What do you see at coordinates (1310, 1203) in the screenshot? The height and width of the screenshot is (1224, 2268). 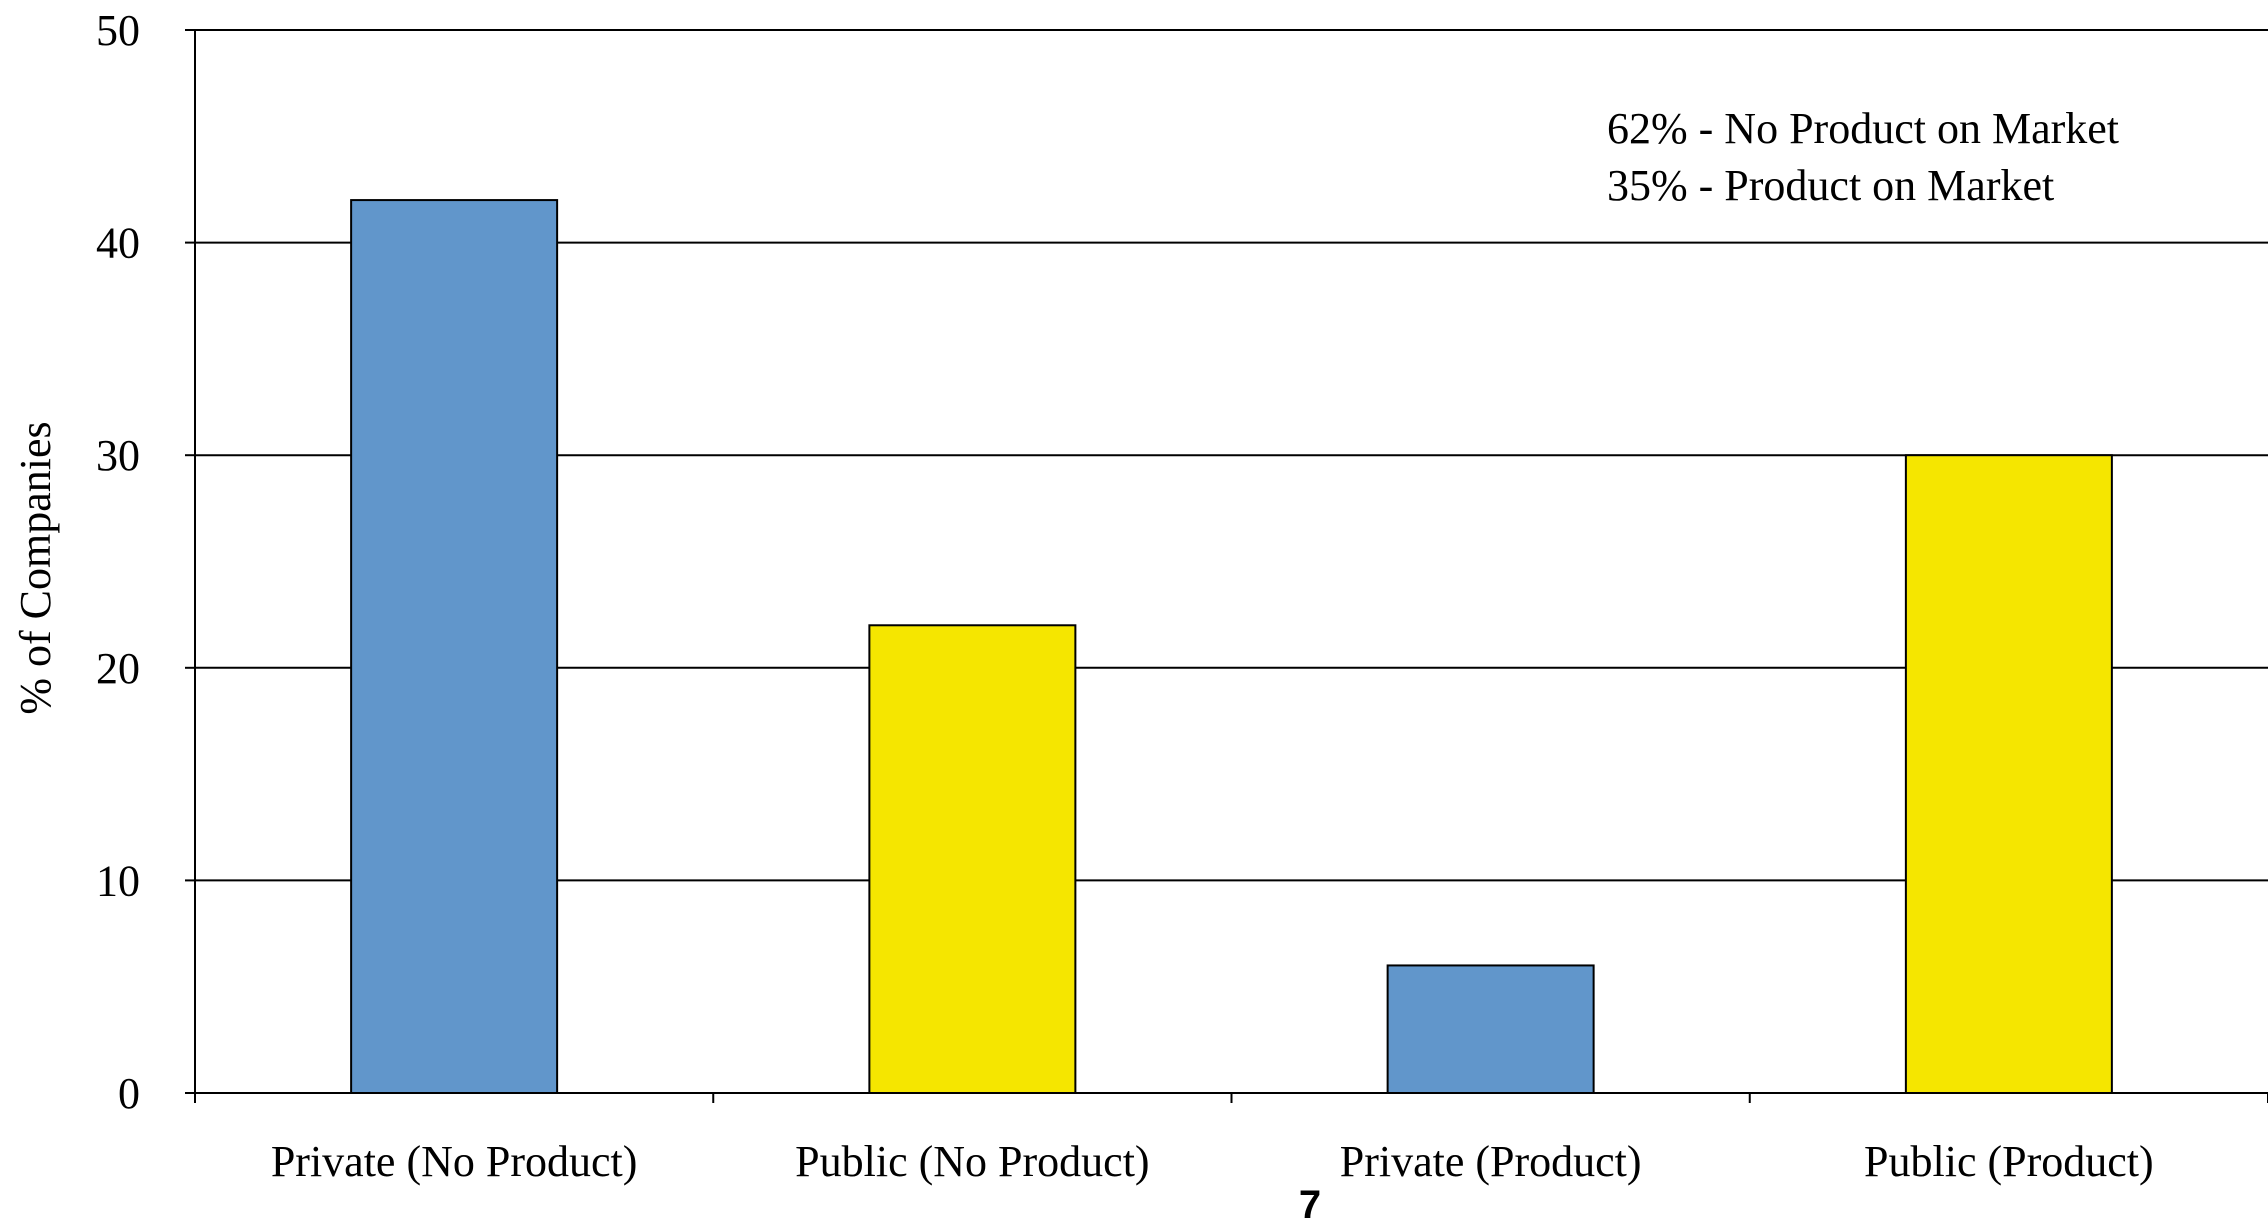 I see `page-number: 7` at bounding box center [1310, 1203].